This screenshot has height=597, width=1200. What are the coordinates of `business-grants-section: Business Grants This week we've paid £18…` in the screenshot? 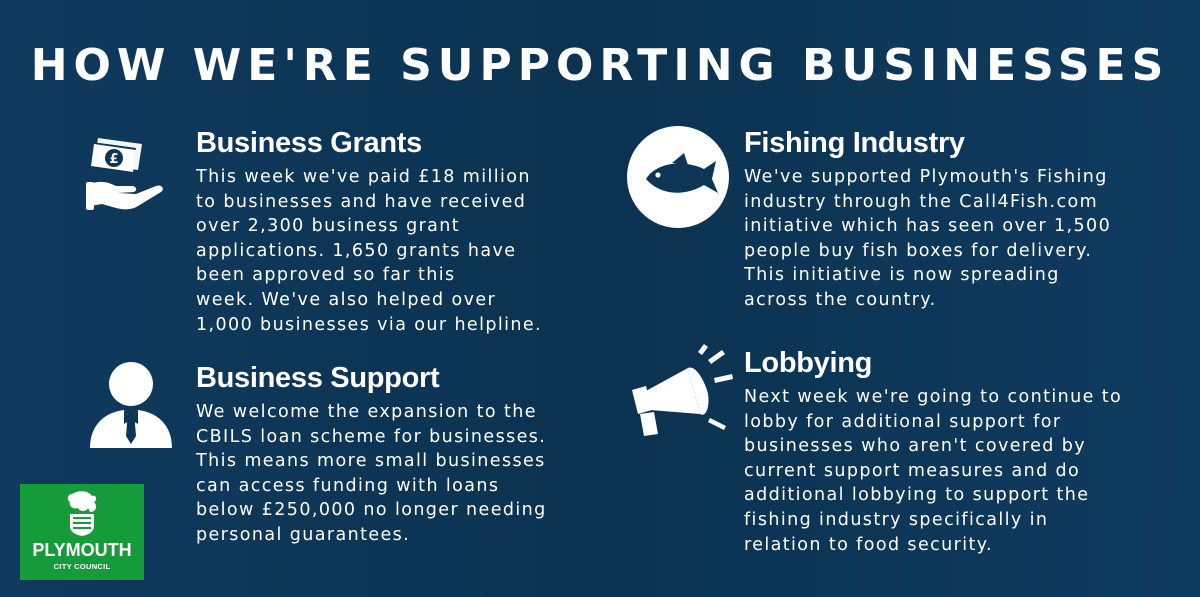 It's located at (396, 231).